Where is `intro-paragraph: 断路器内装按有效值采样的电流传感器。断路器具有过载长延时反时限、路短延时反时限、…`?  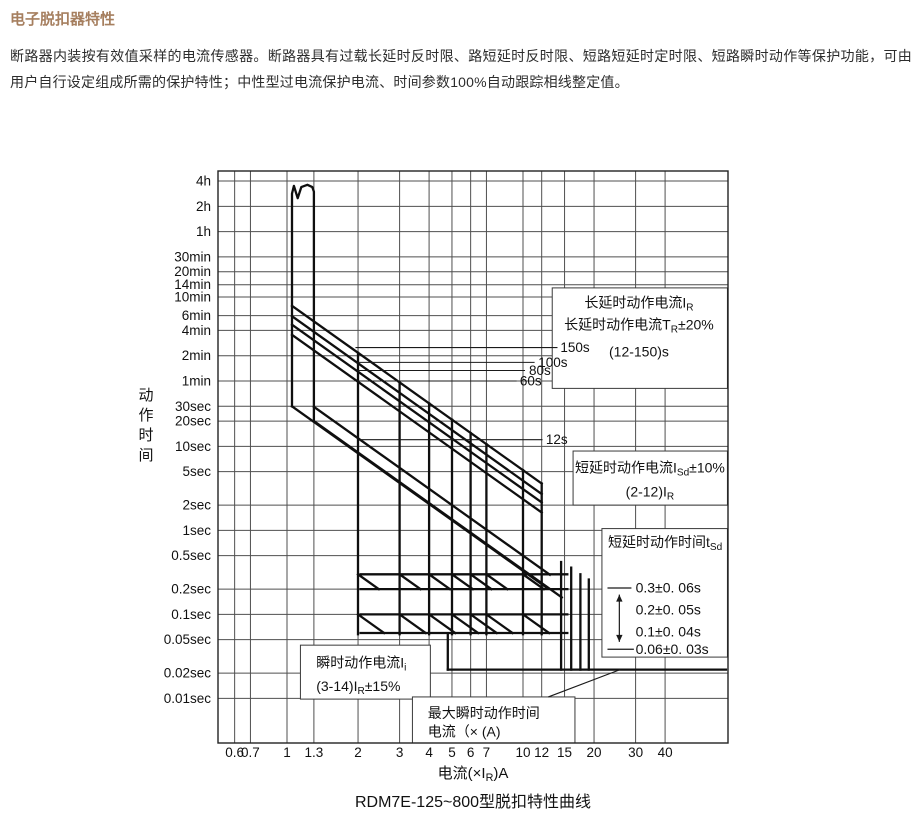 intro-paragraph: 断路器内装按有效值采样的电流传感器。断路器具有过载长延时反时限、路短延时反时限、… is located at coordinates (461, 69).